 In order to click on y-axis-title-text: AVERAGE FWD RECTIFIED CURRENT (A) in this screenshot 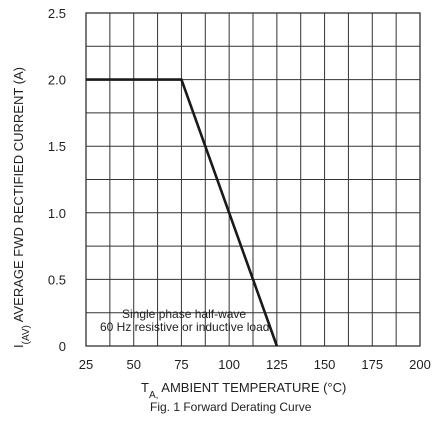, I will do `click(18, 196)`.